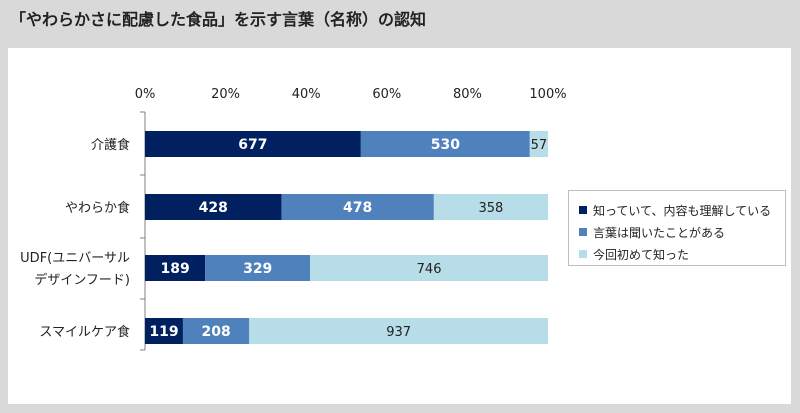 The width and height of the screenshot is (800, 413). I want to click on legend-label: 知っていて、内容も理解している, so click(682, 210).